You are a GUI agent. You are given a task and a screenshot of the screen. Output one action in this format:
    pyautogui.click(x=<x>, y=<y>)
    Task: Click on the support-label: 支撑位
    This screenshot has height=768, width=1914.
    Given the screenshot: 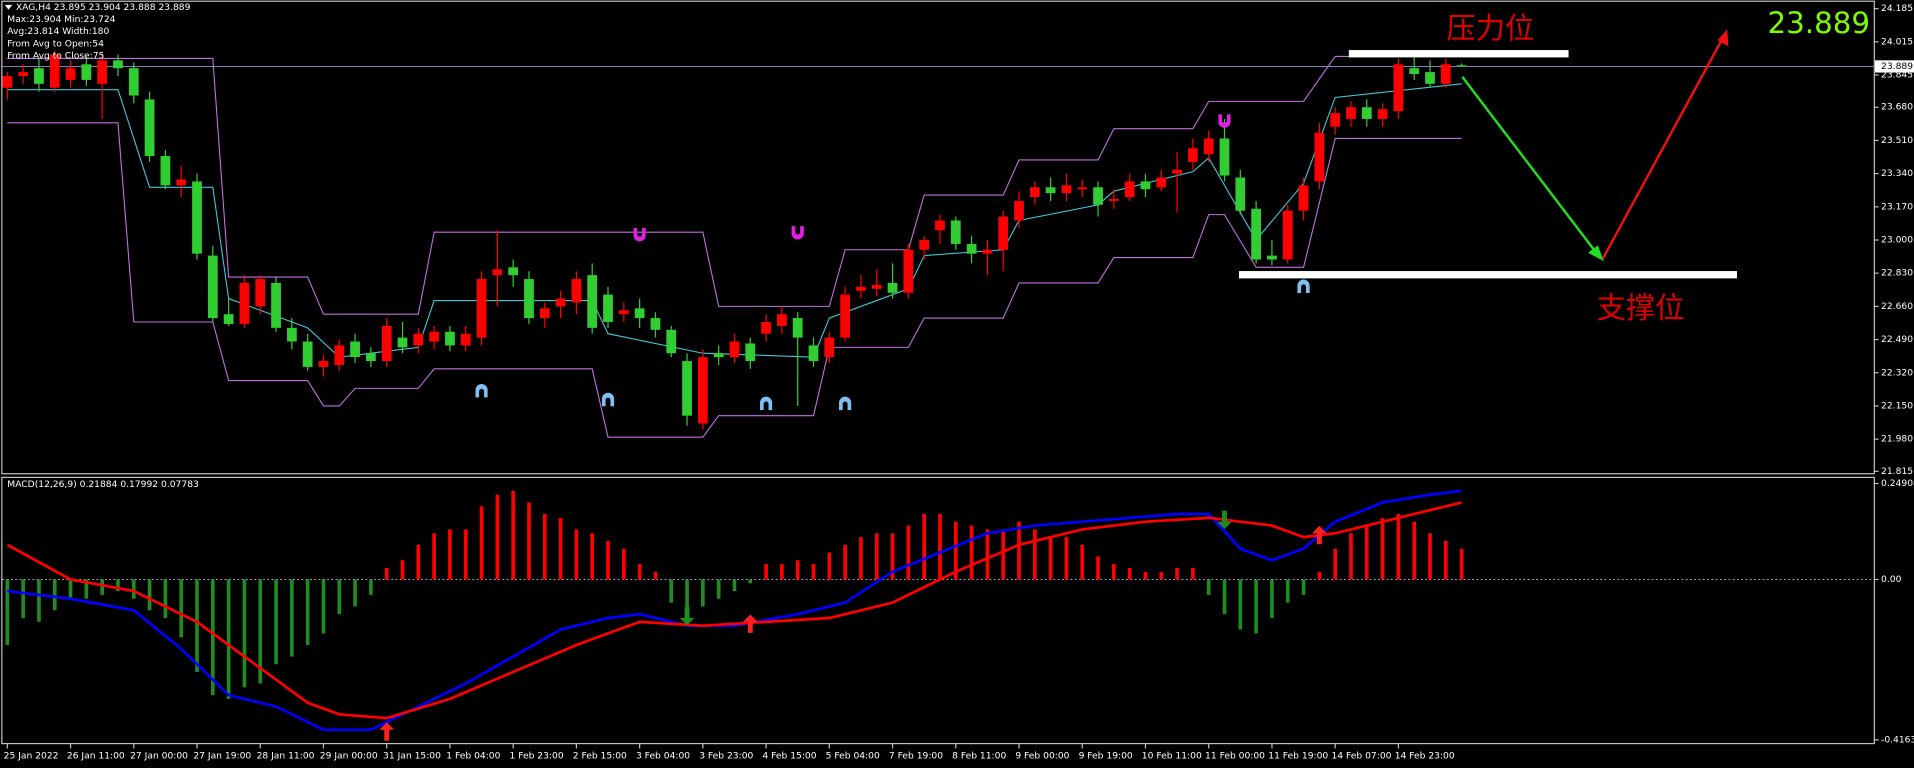 What is the action you would take?
    pyautogui.click(x=1641, y=308)
    